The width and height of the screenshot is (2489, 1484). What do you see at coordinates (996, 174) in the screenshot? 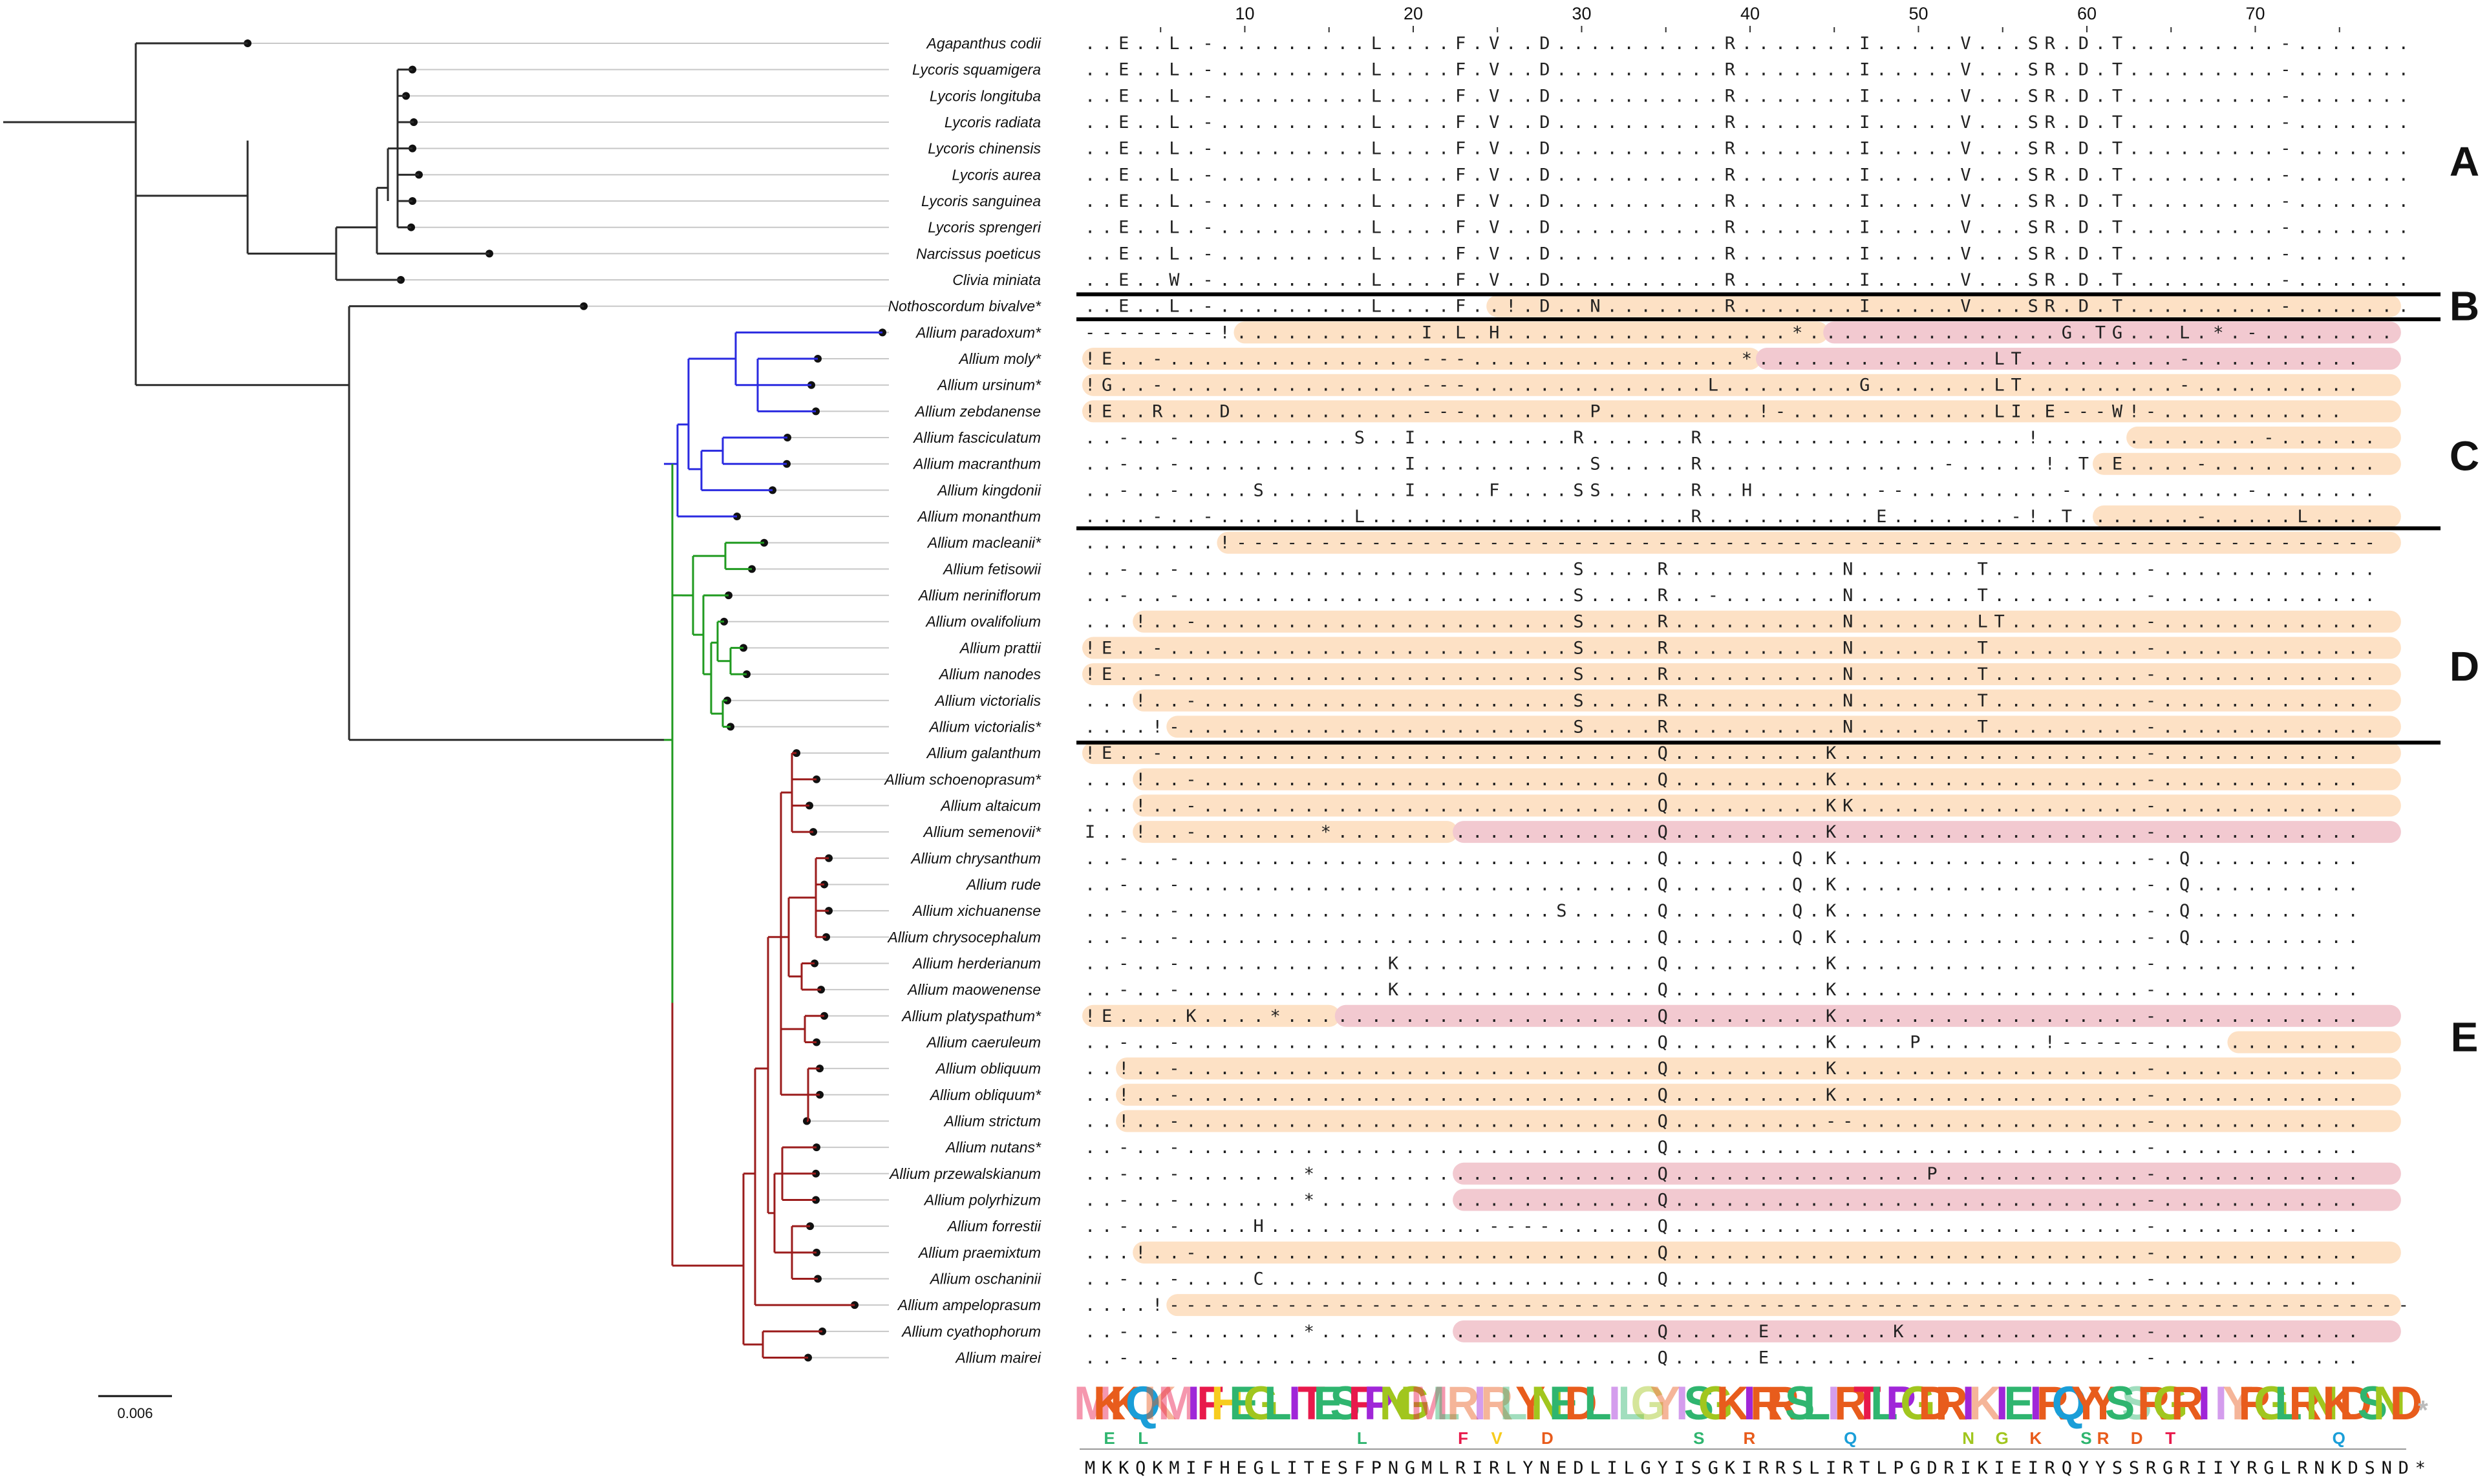
I see `taxon-label: Lycoris aurea` at bounding box center [996, 174].